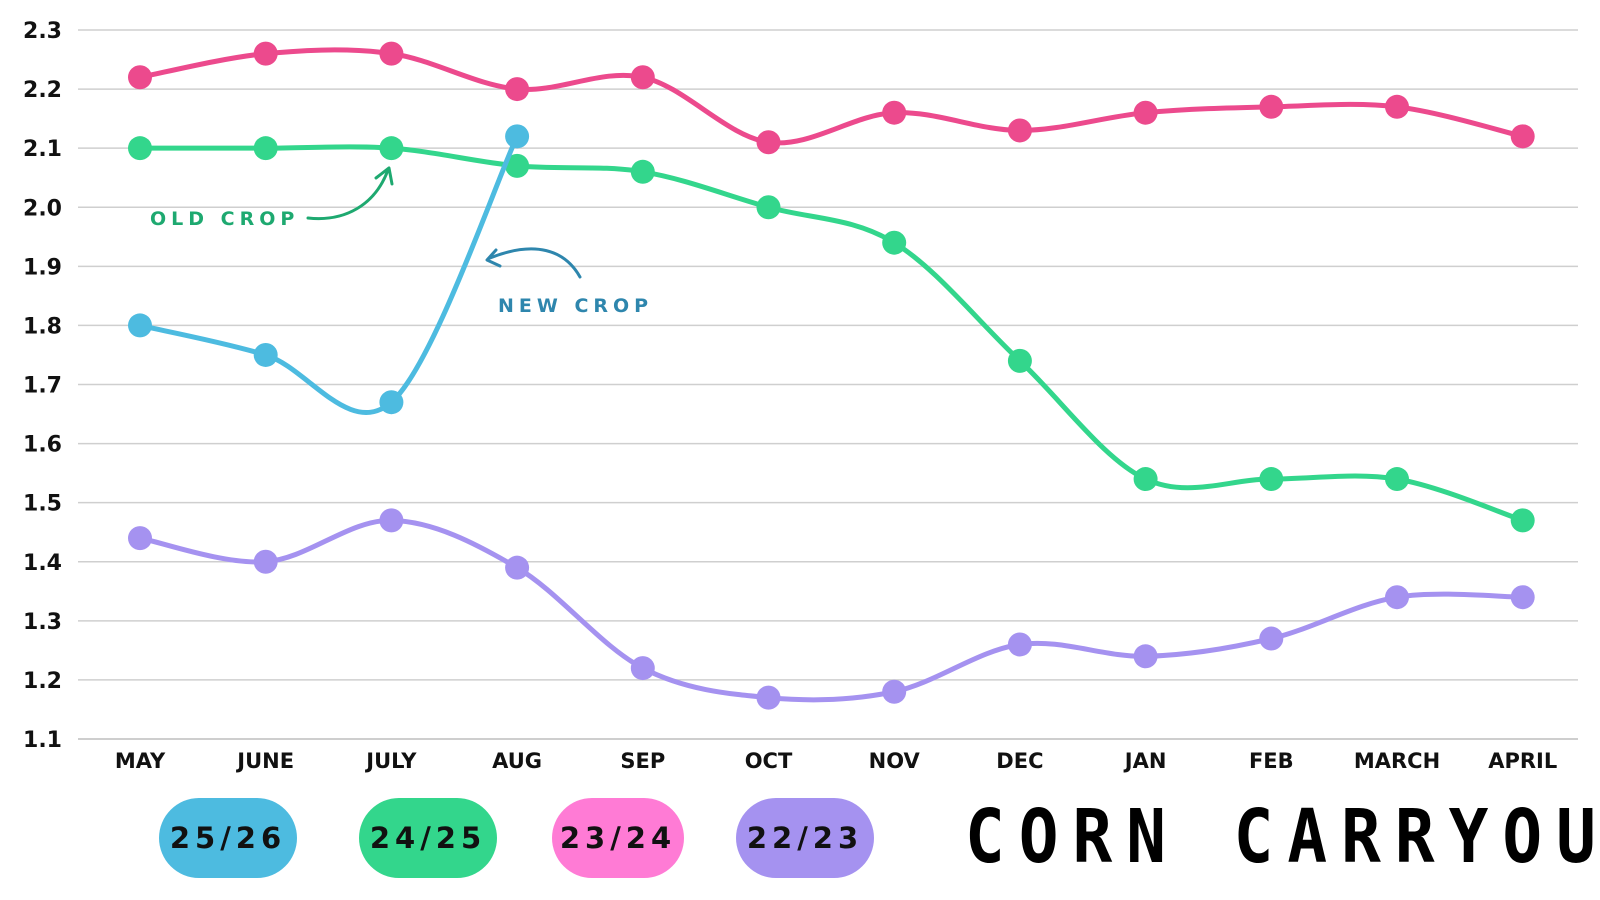  What do you see at coordinates (42, 90) in the screenshot?
I see `y-tick-label: 2.2` at bounding box center [42, 90].